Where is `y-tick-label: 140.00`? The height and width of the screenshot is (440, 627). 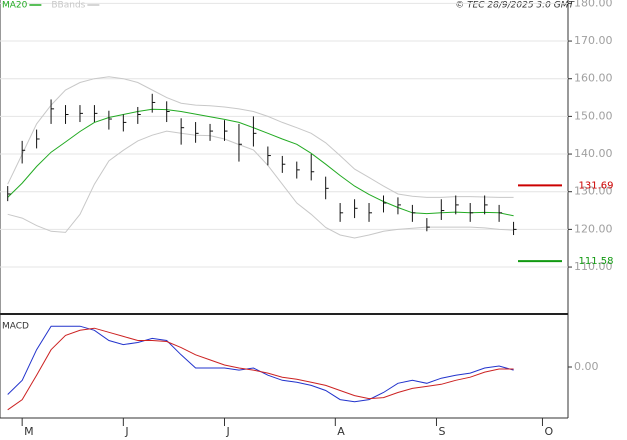
y-tick-label: 140.00 is located at coordinates (593, 153).